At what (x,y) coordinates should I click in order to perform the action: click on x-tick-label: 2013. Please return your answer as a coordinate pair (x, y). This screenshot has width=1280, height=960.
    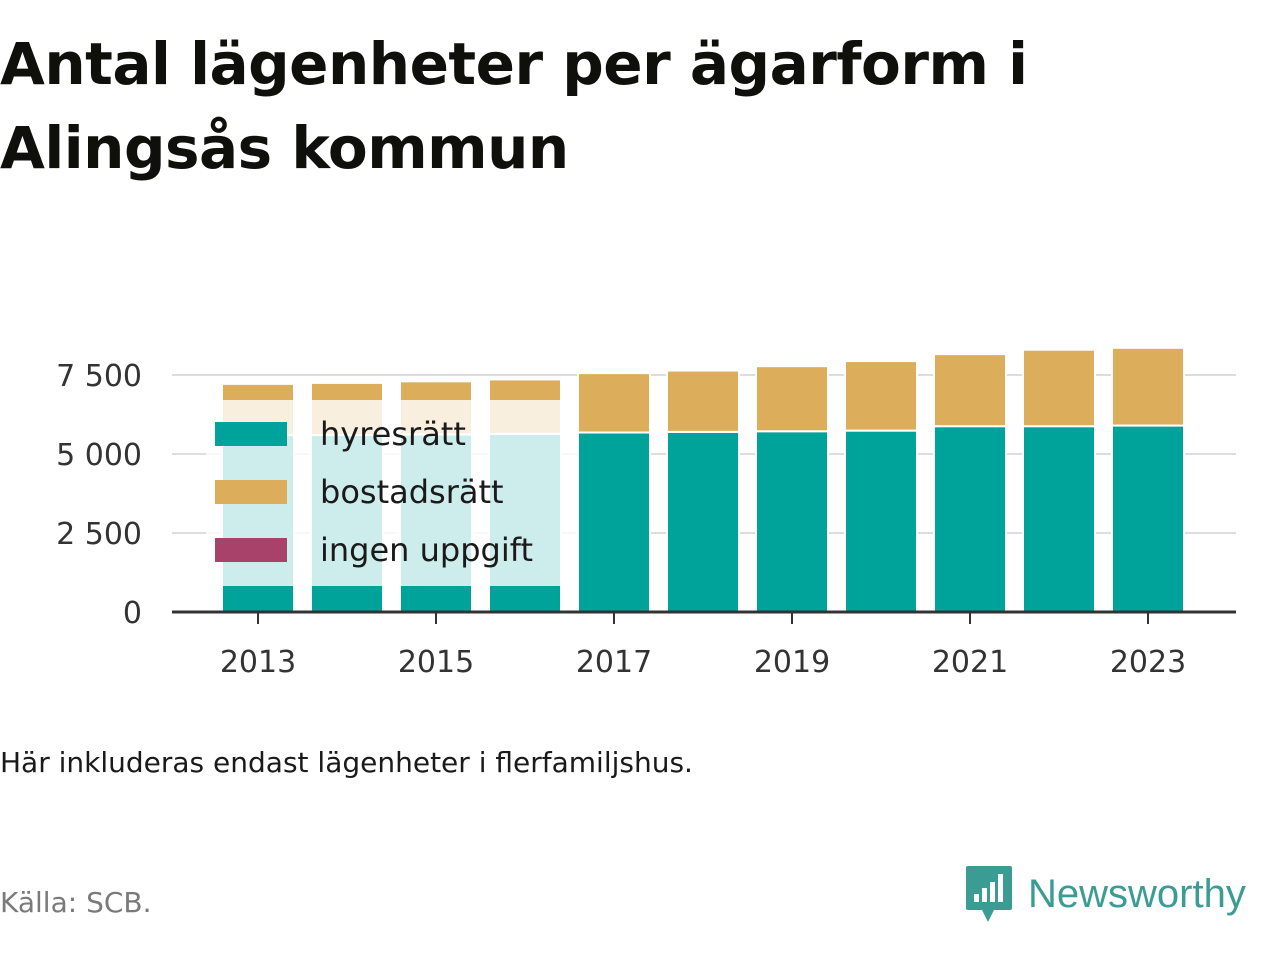
    Looking at the image, I should click on (258, 662).